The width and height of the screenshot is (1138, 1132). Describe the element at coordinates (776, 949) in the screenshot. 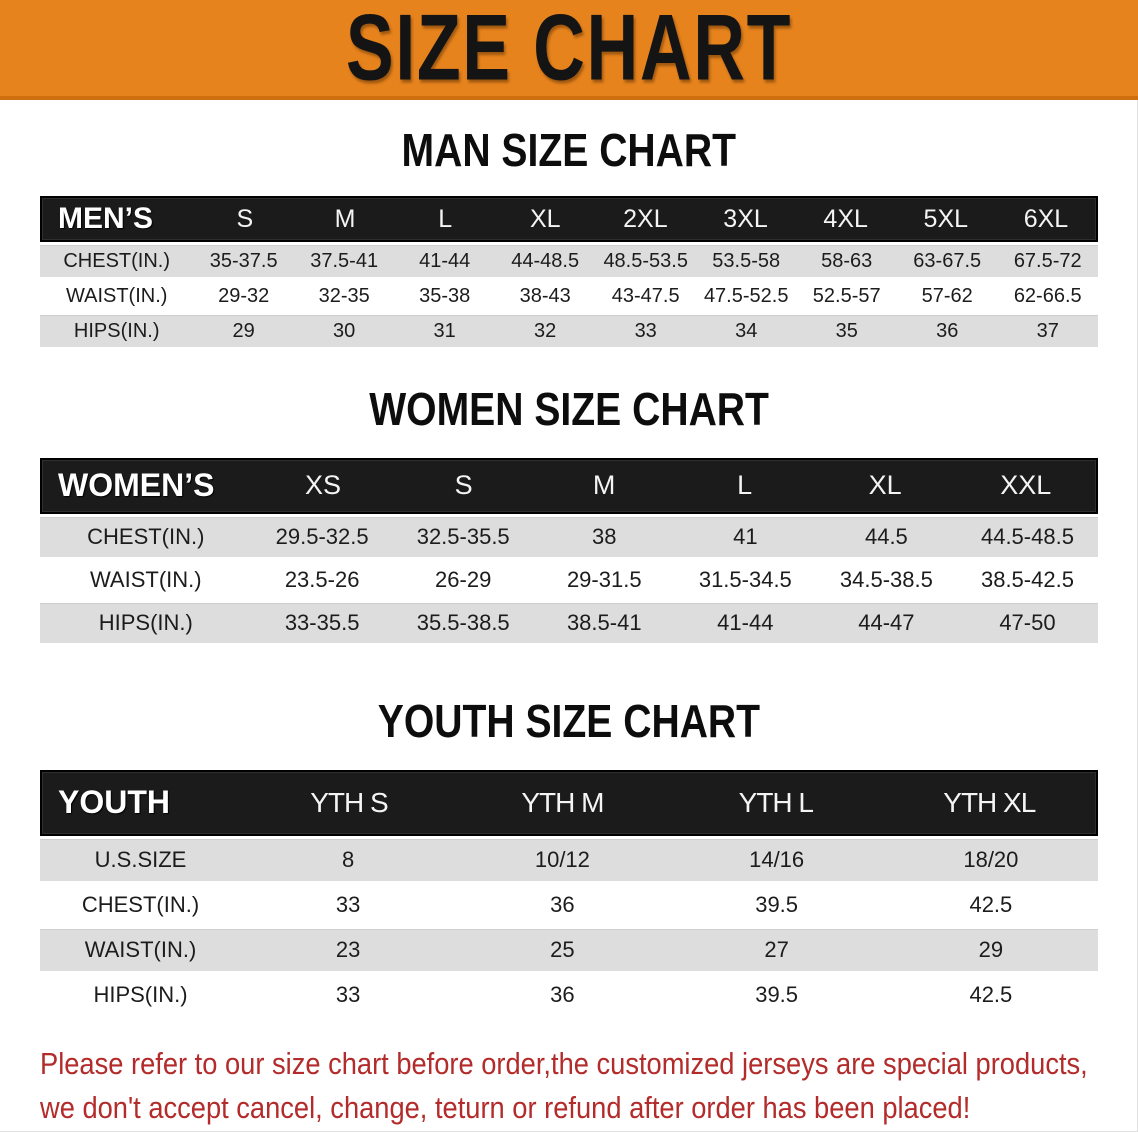

I see `size-value-cell: 27` at that location.